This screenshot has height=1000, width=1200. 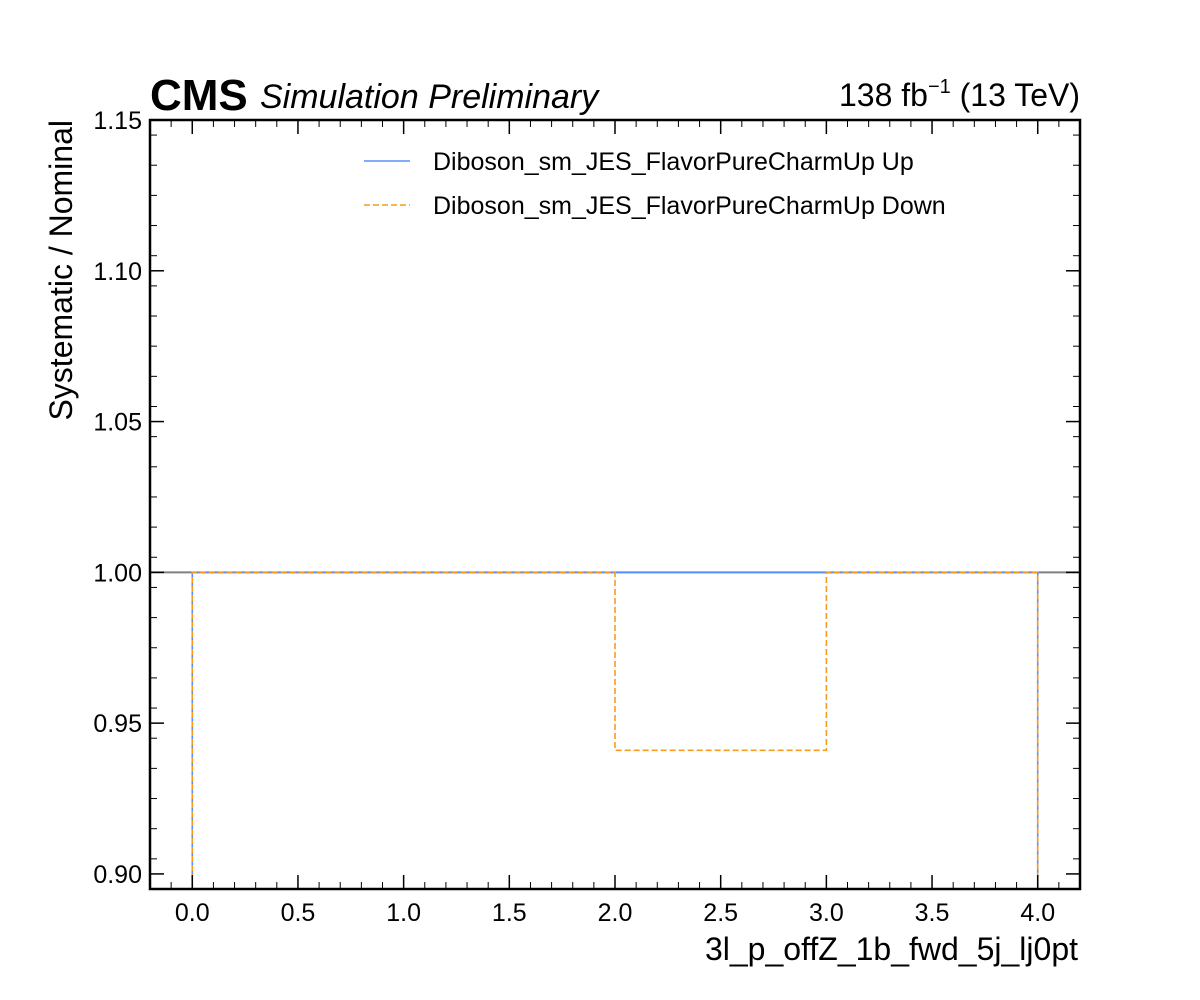 I want to click on y-tick-label: 1.15, so click(x=117, y=121).